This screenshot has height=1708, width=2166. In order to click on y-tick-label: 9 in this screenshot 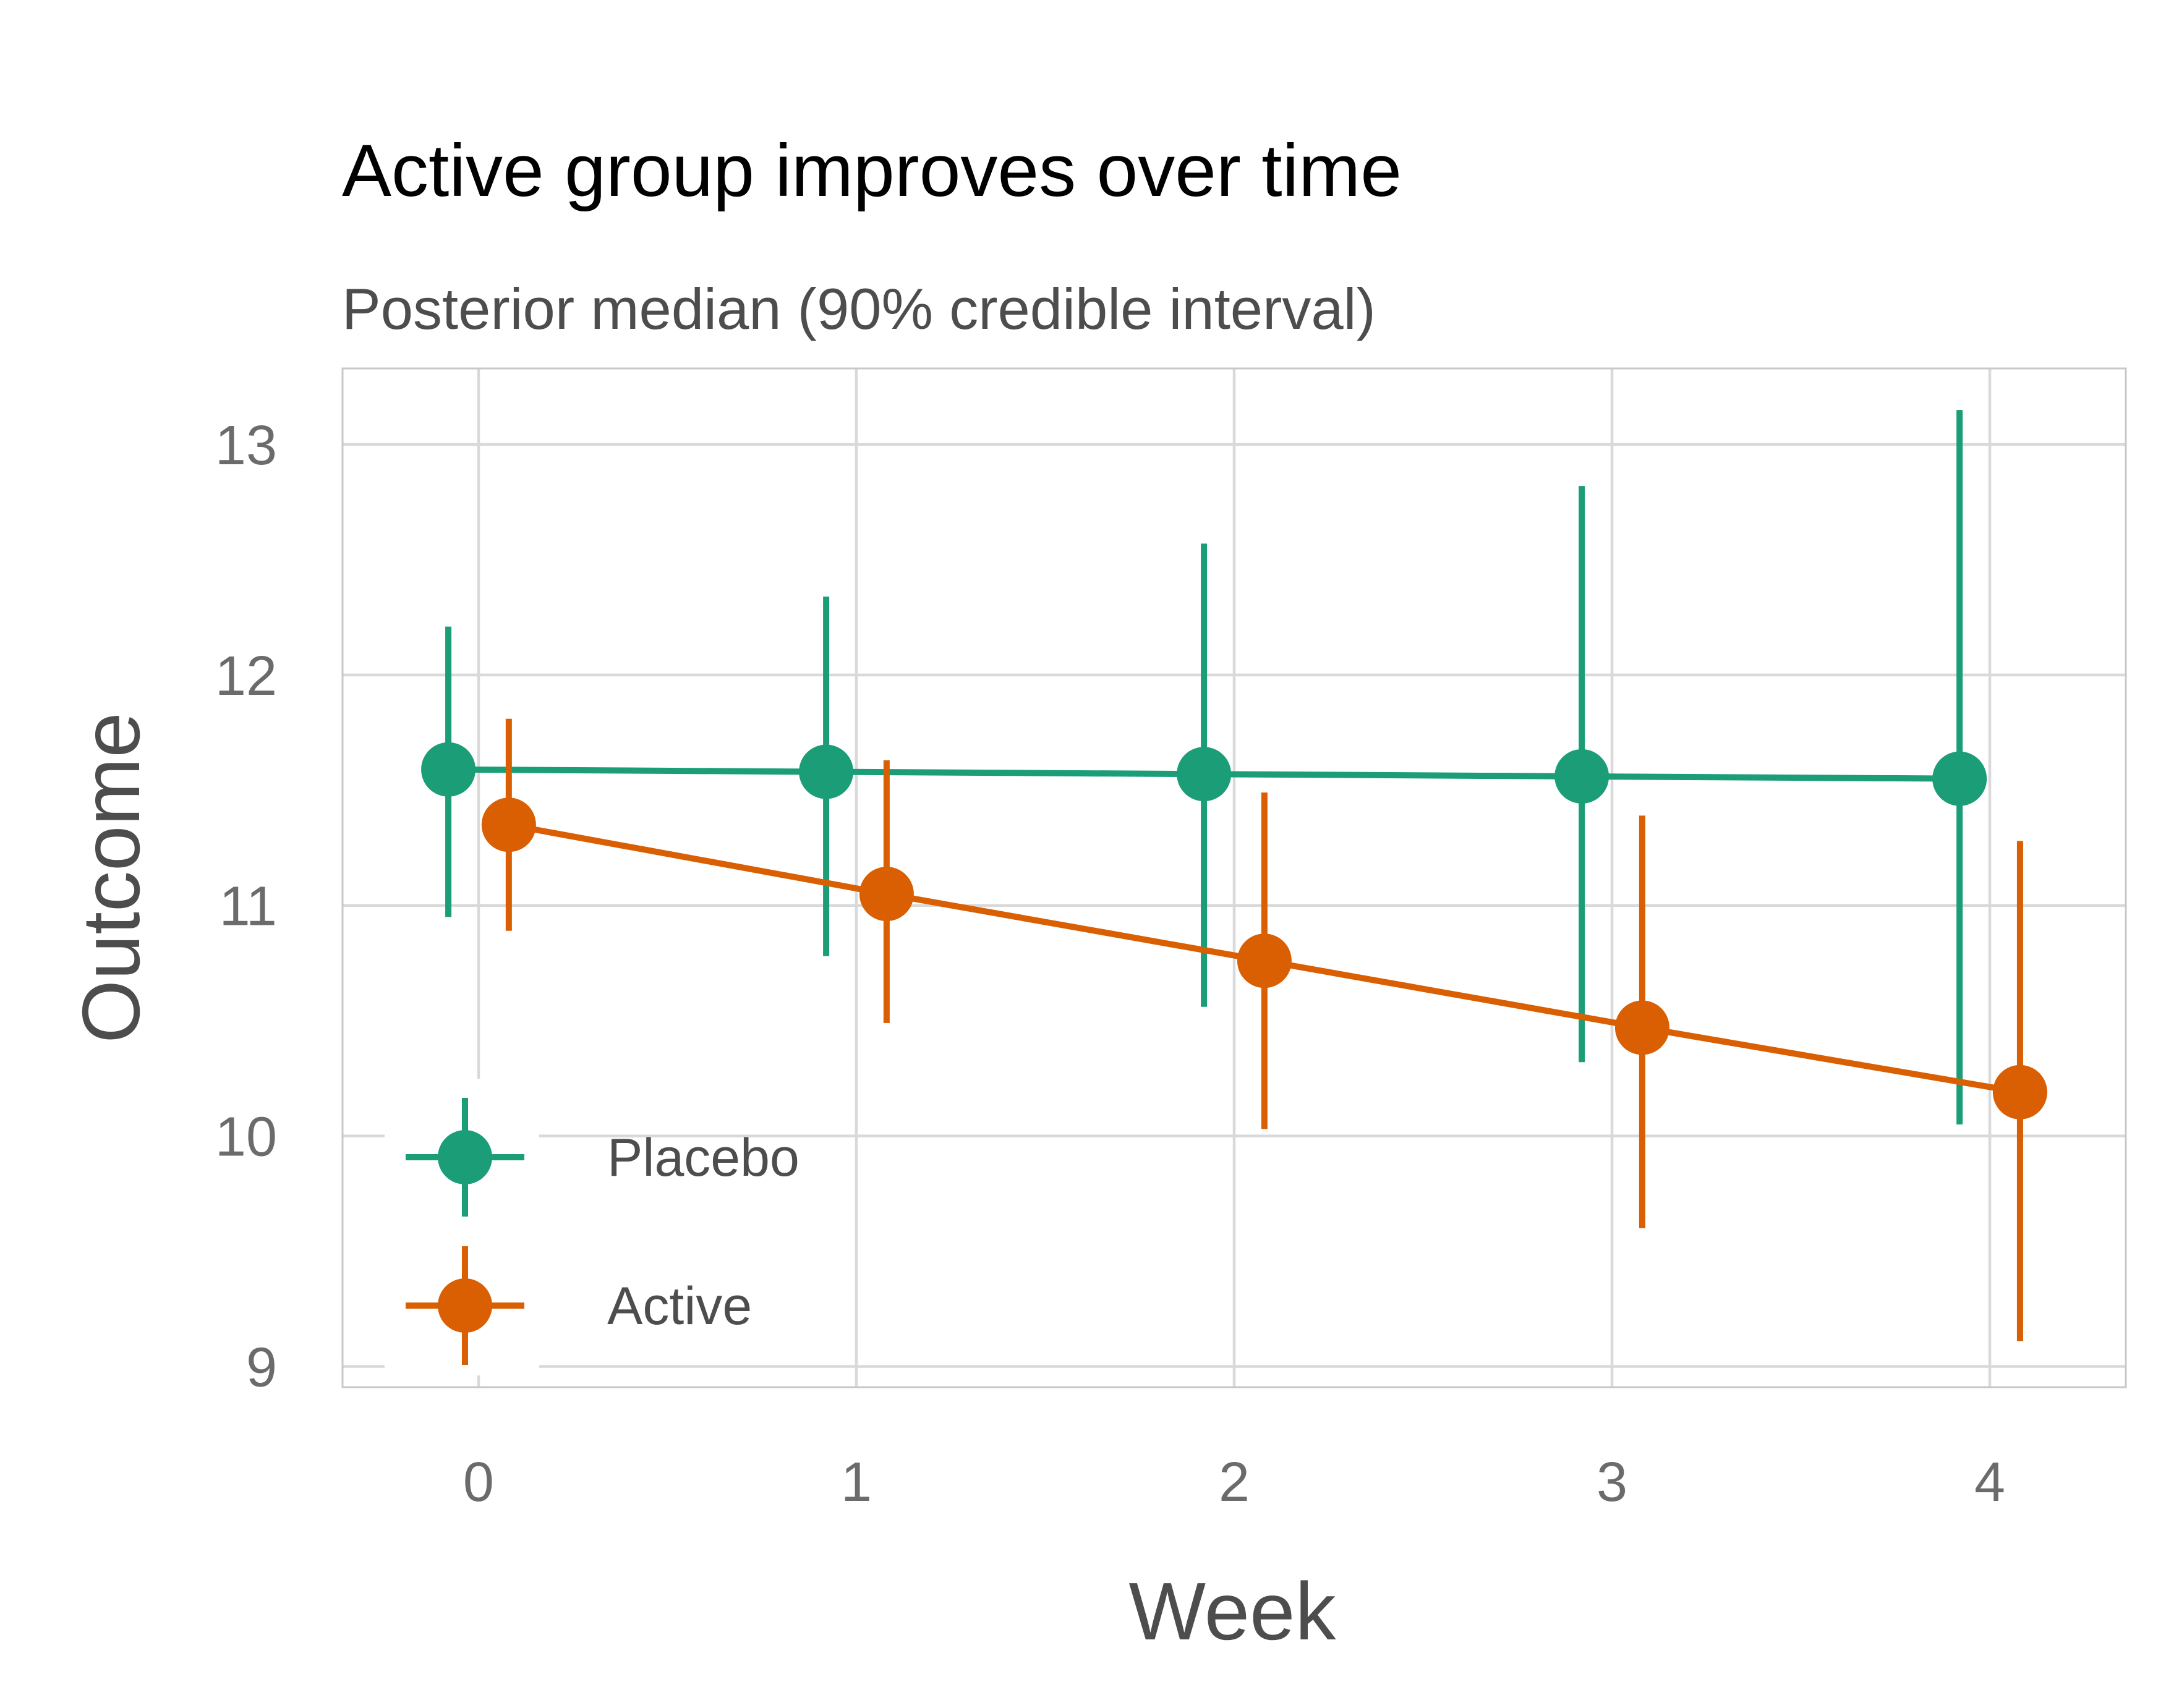, I will do `click(261, 1367)`.